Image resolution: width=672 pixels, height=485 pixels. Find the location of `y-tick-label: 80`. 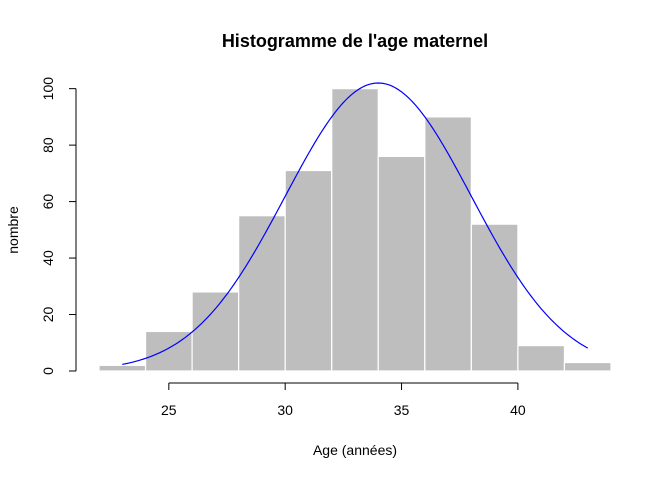

y-tick-label: 80 is located at coordinates (48, 145).